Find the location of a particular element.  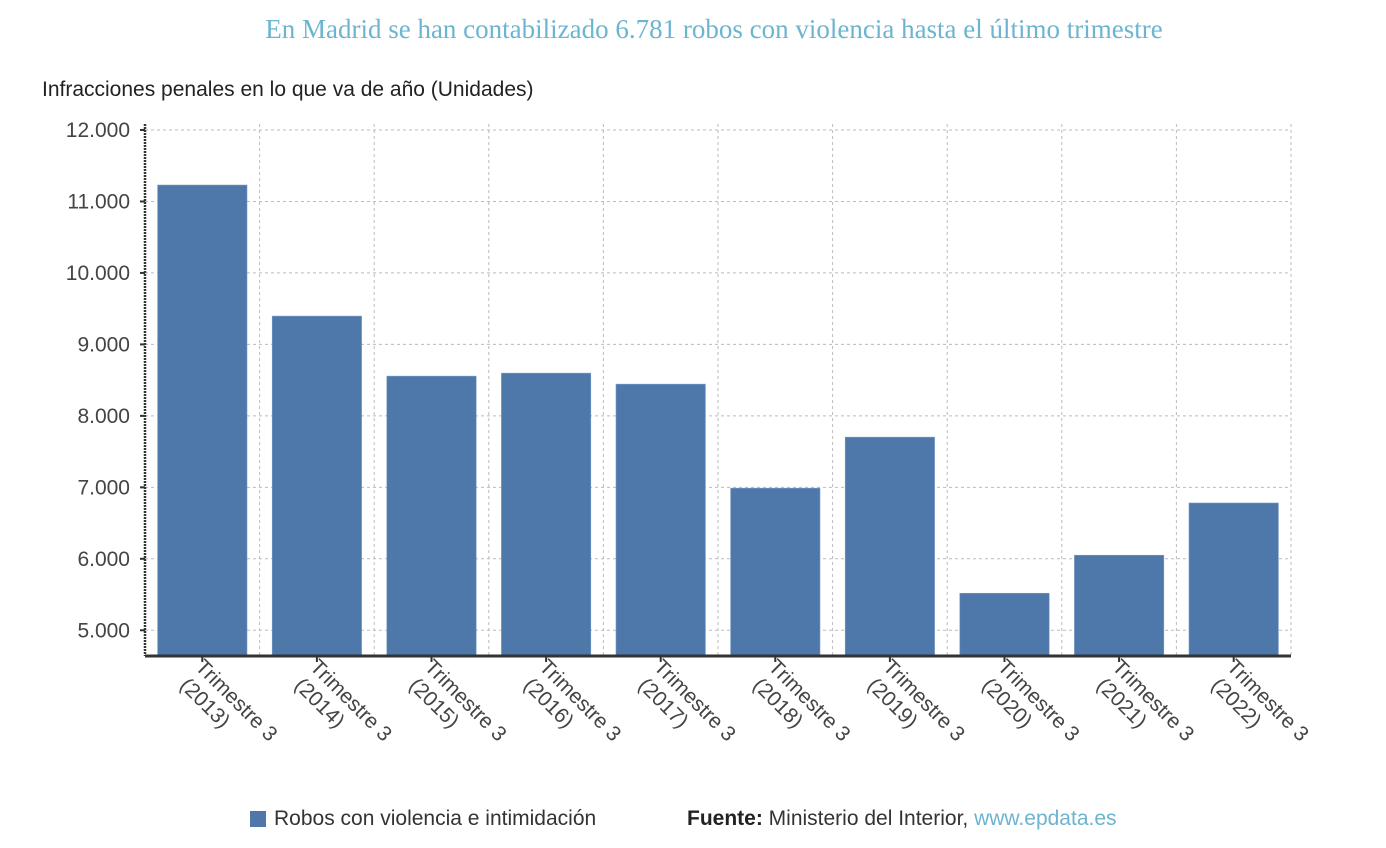

x-tick-label: Trimestre 3(2019) is located at coordinates (916, 700).